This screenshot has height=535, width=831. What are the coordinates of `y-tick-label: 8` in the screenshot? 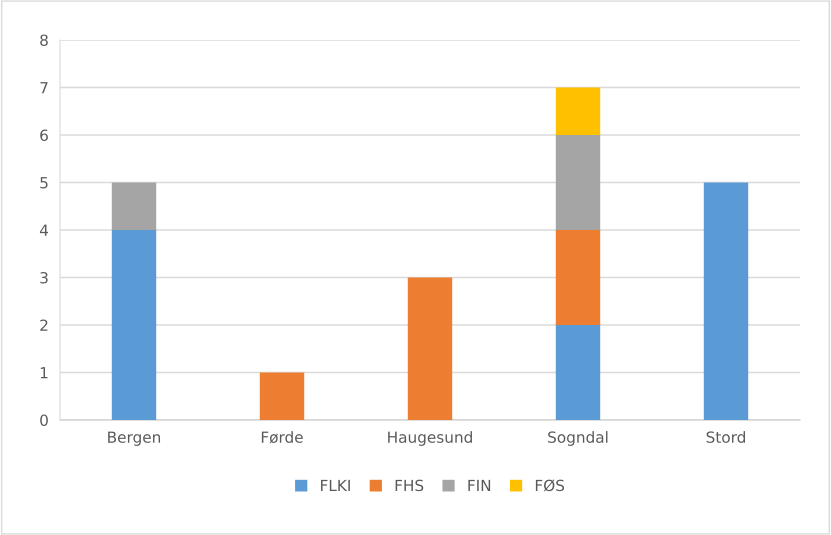 It's located at (44, 40).